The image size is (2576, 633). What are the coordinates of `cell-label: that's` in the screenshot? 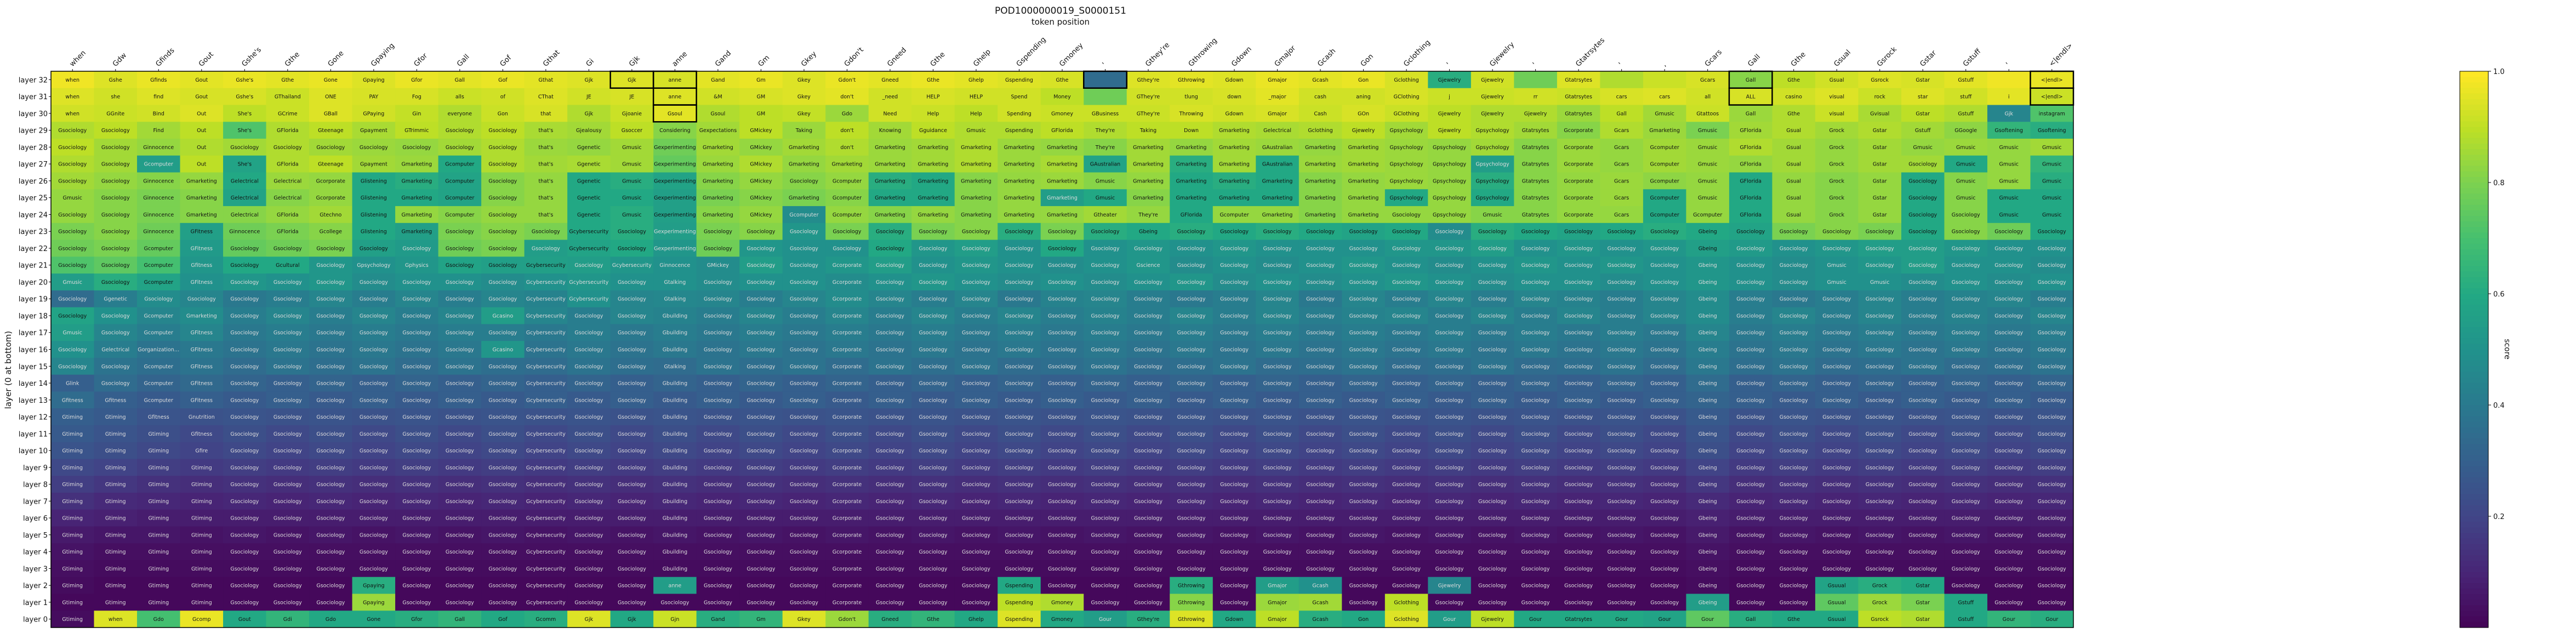 It's located at (545, 165).